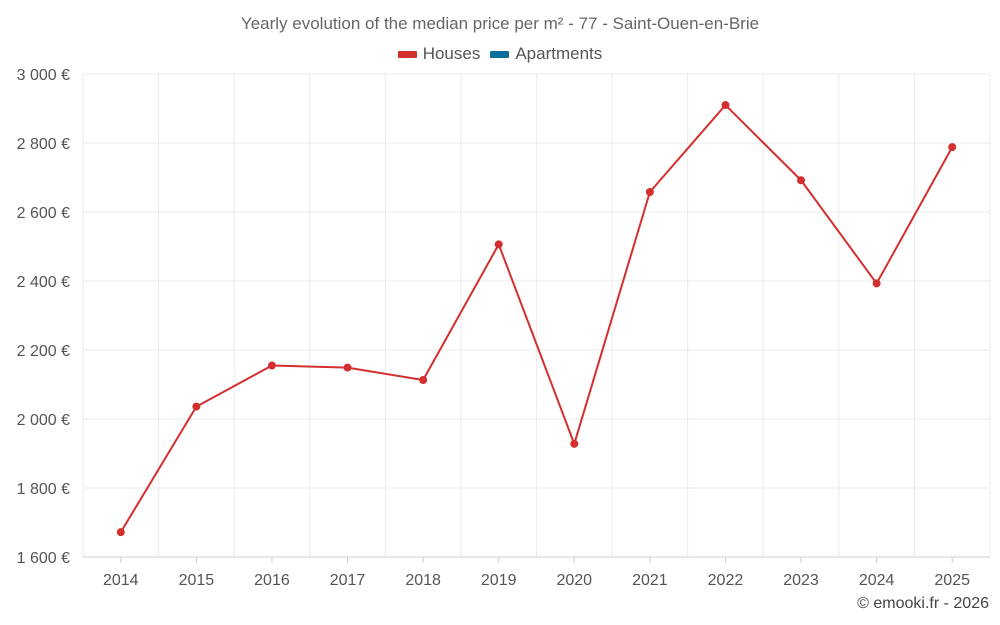 This screenshot has width=1000, height=625. I want to click on chart-legend: Houses Apartments, so click(500, 54).